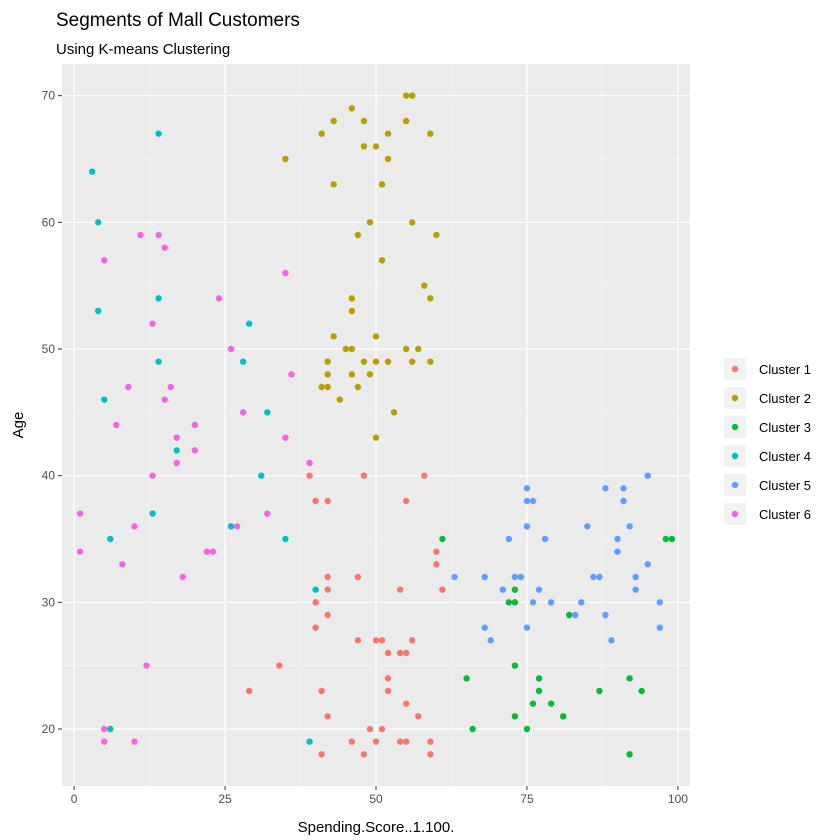 Image resolution: width=840 pixels, height=840 pixels. I want to click on y-tick-label: 50, so click(49, 349).